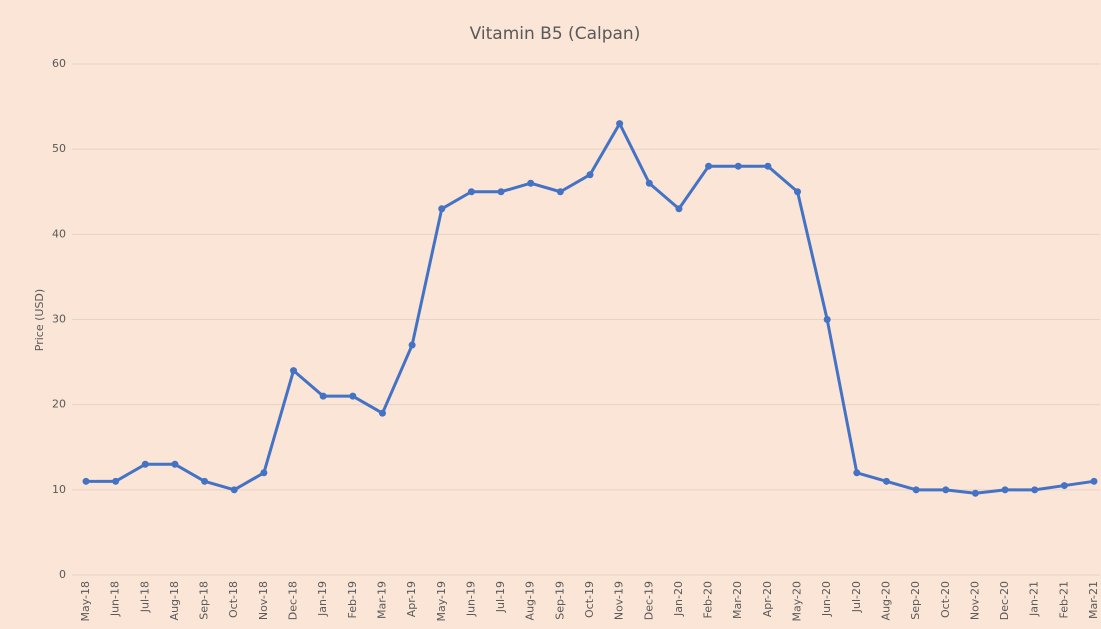 This screenshot has width=1101, height=629. Describe the element at coordinates (59, 489) in the screenshot. I see `y-tick-label: 10` at that location.